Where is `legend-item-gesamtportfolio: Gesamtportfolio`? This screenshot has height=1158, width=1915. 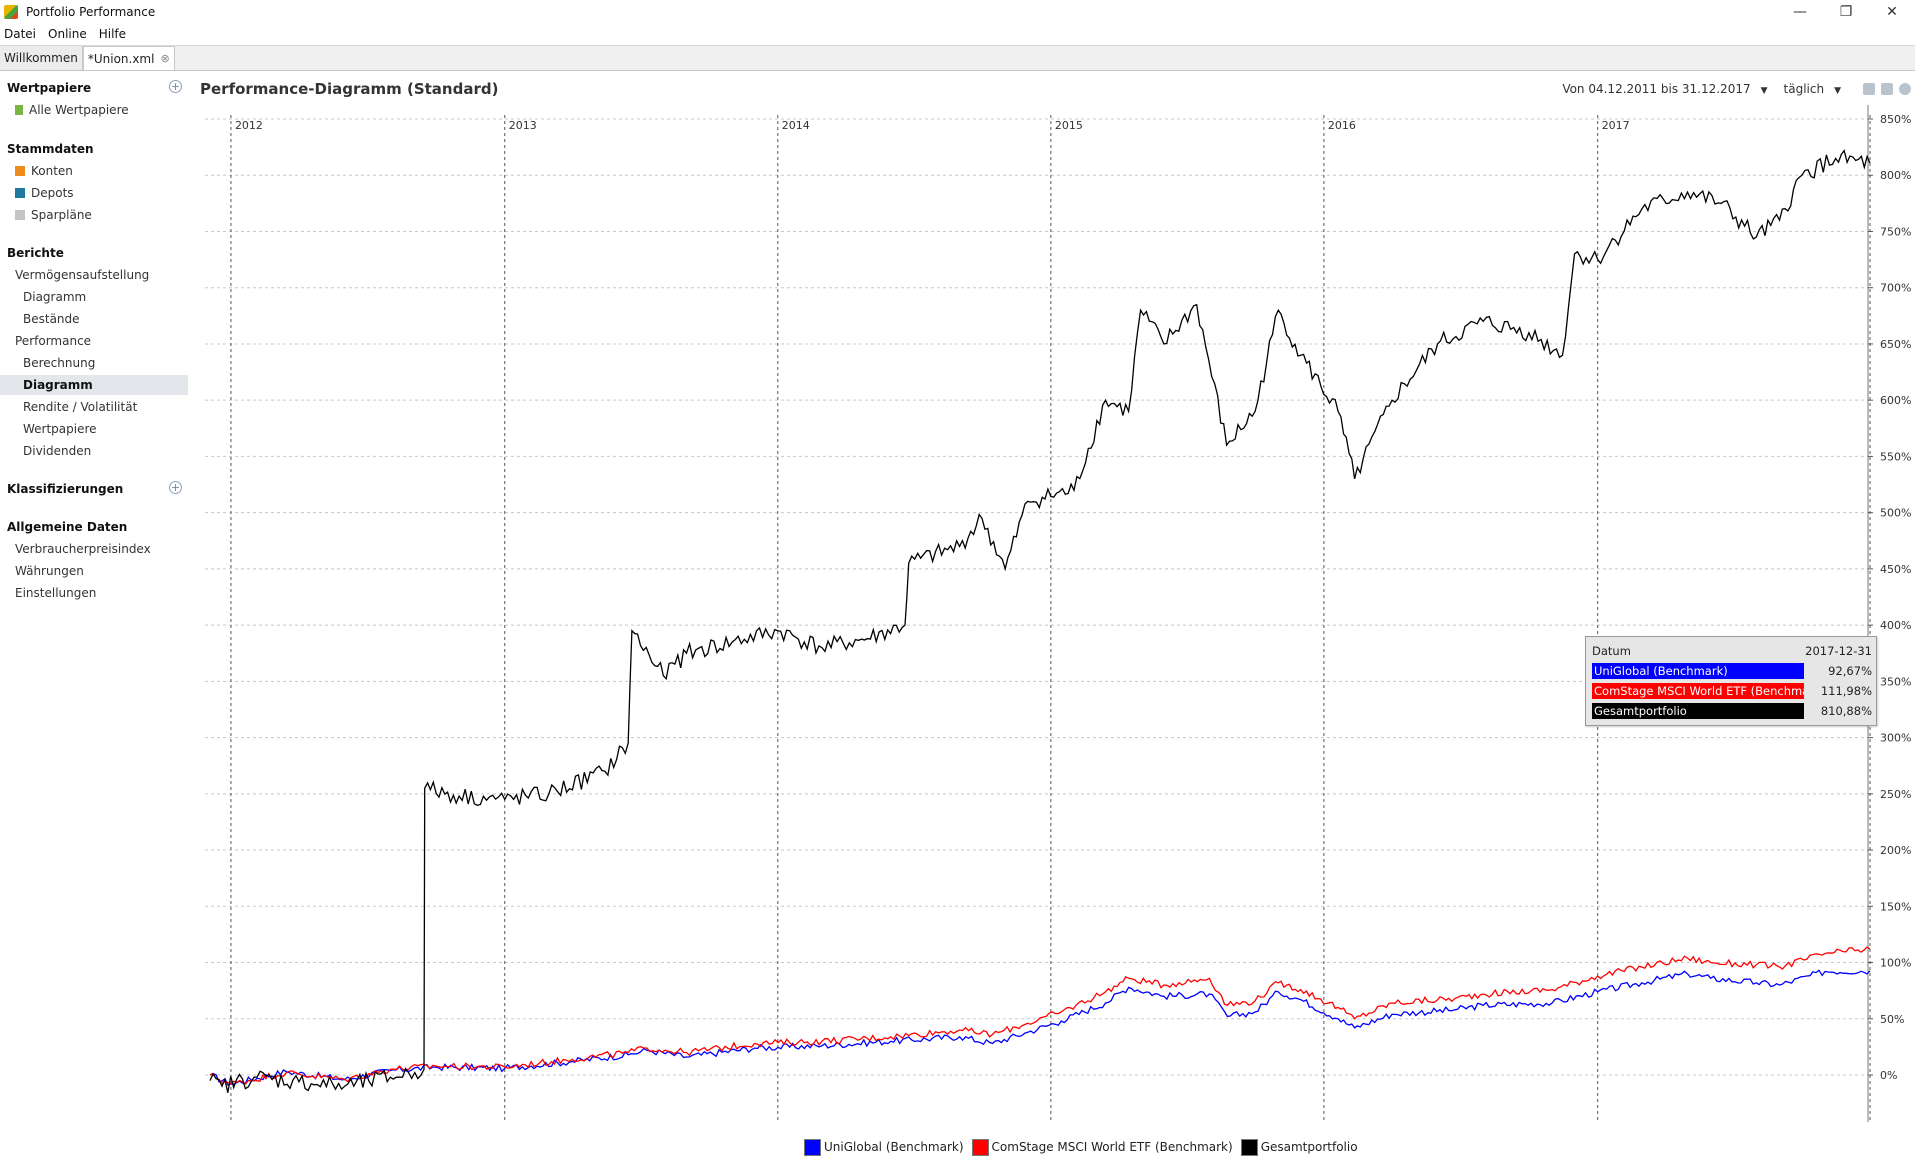 legend-item-gesamtportfolio: Gesamtportfolio is located at coordinates (1299, 1147).